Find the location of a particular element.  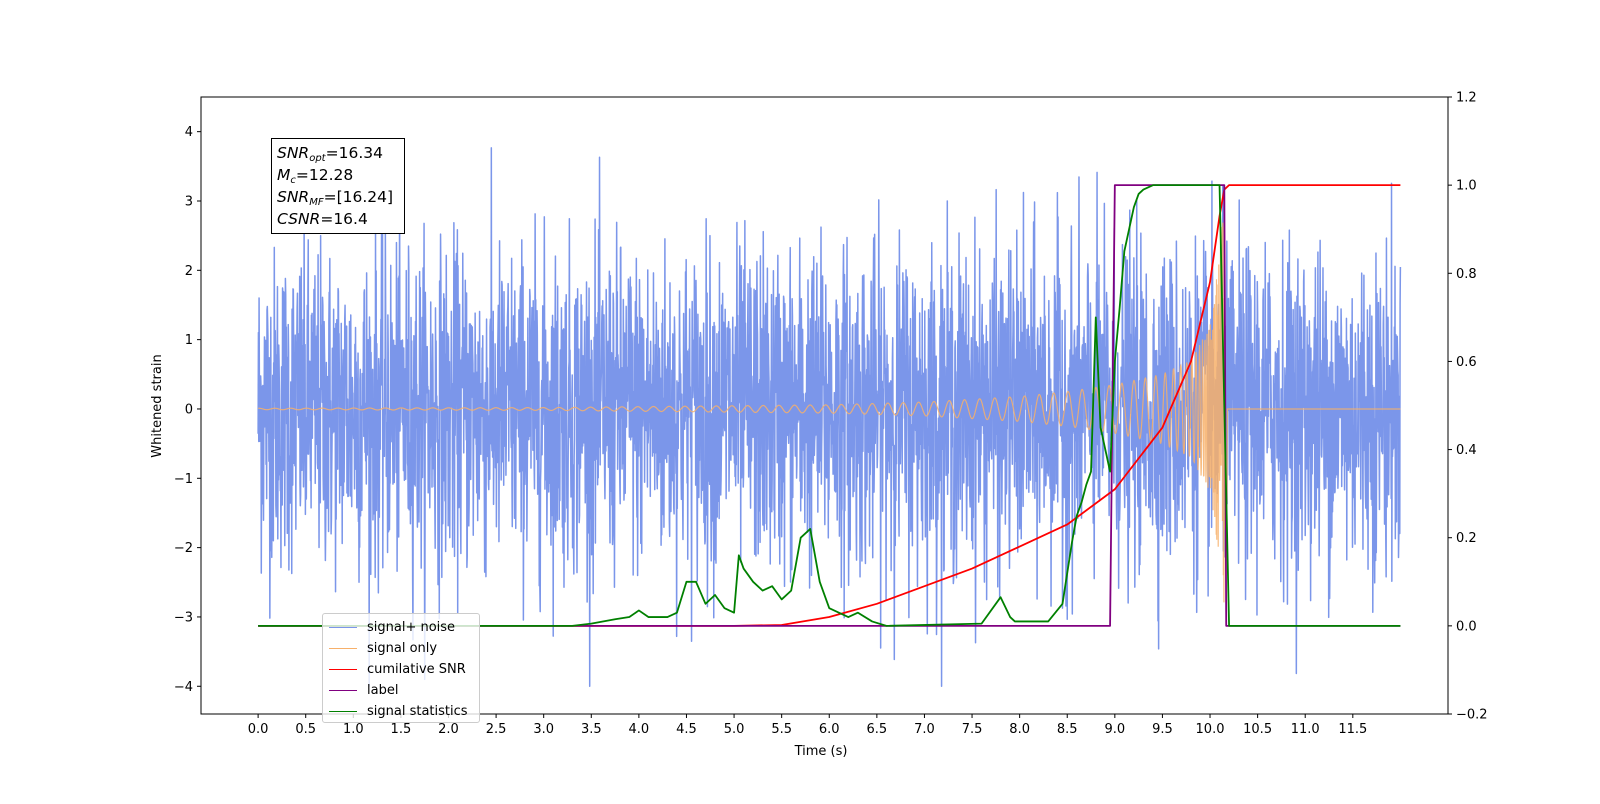

legend-entry: label is located at coordinates (363, 690).